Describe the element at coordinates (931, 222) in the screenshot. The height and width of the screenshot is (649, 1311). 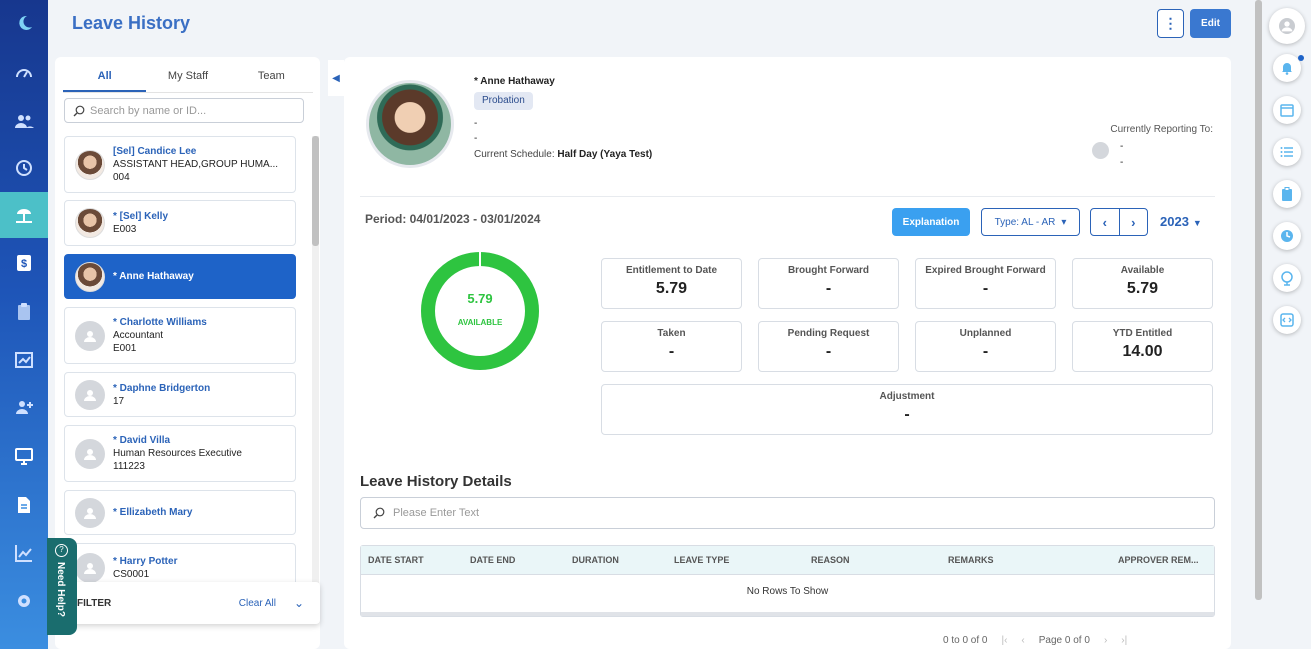
I see `explanation-button: Explanation` at that location.